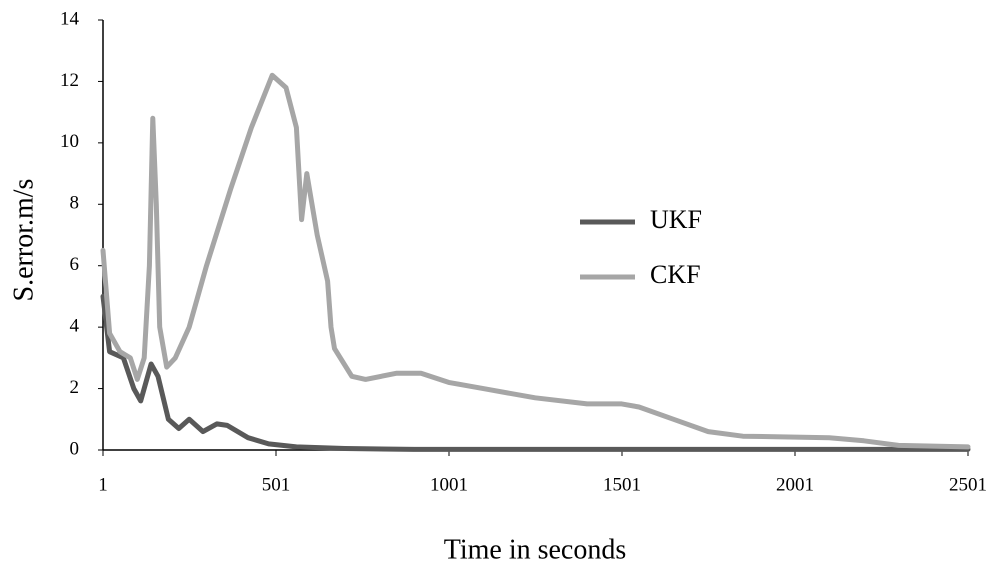 The image size is (990, 570). What do you see at coordinates (276, 484) in the screenshot?
I see `x-tick-label: 501` at bounding box center [276, 484].